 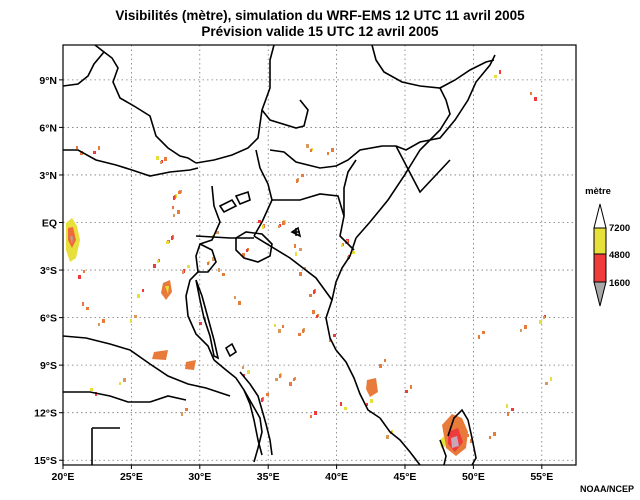 I want to click on lat-tick-label: 3°N, so click(x=48, y=176).